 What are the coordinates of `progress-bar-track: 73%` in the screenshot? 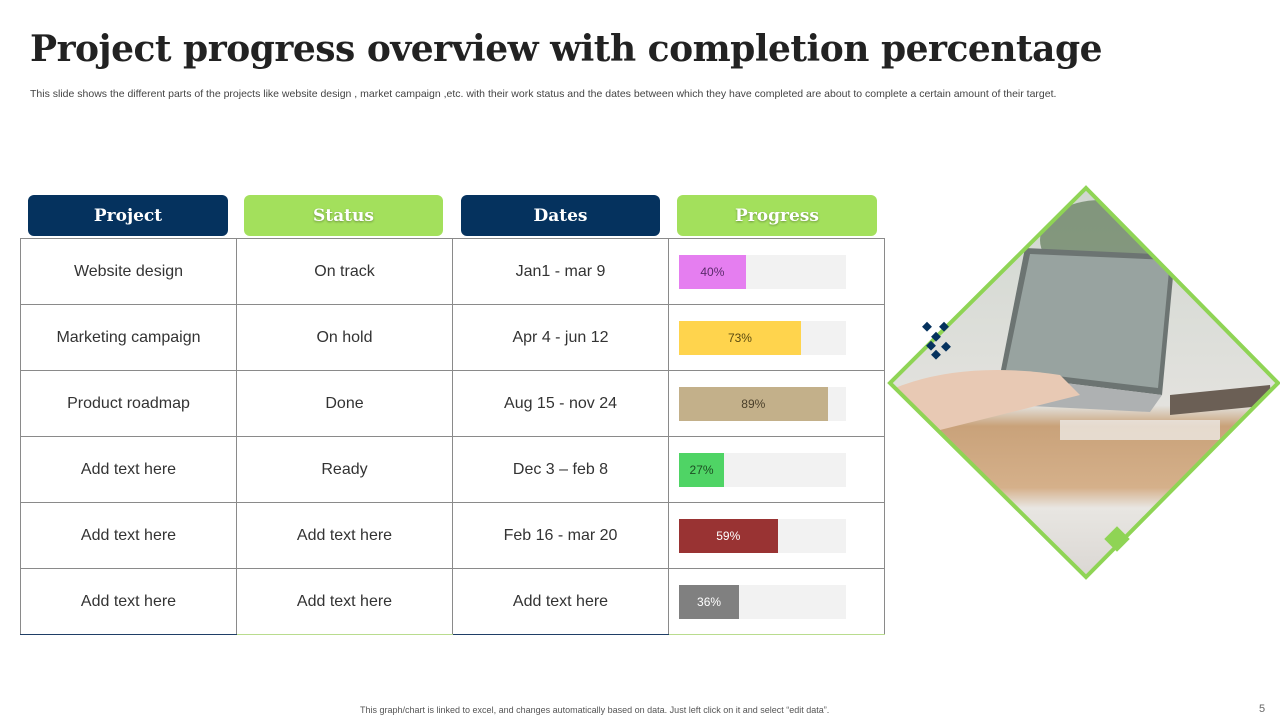 It's located at (762, 337).